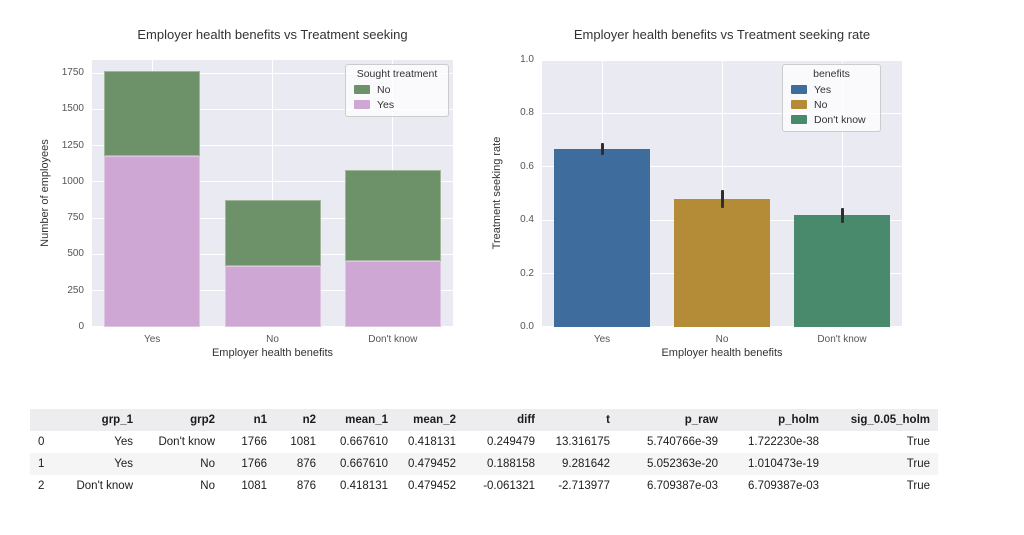  What do you see at coordinates (526, 420) in the screenshot?
I see `column-header-diff: diff` at bounding box center [526, 420].